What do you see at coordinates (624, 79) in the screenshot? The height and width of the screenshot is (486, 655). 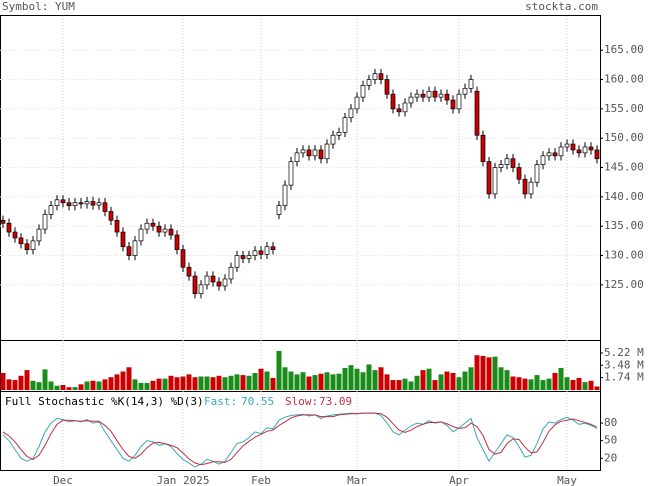 I see `y-tick-label: 160.00` at bounding box center [624, 79].